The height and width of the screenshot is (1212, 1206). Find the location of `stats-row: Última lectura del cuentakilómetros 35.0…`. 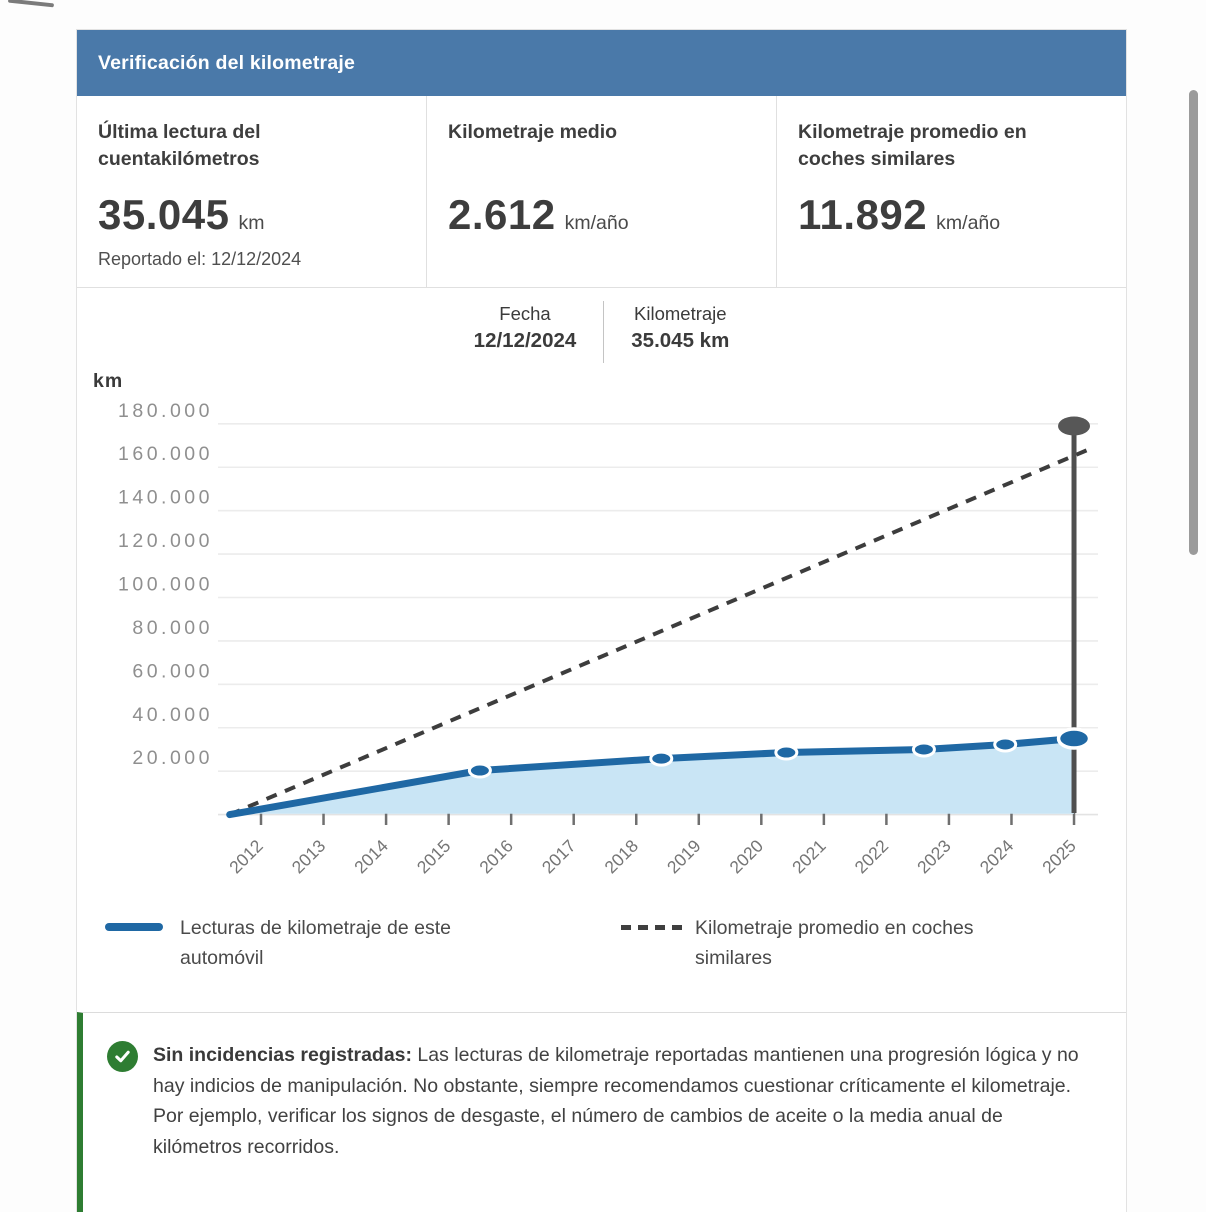

stats-row: Última lectura del cuentakilómetros 35.0… is located at coordinates (601, 192).